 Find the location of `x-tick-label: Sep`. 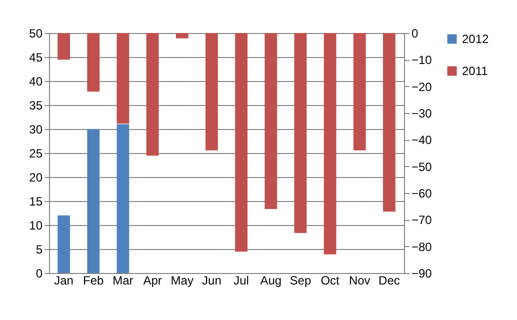

x-tick-label: Sep is located at coordinates (301, 281).